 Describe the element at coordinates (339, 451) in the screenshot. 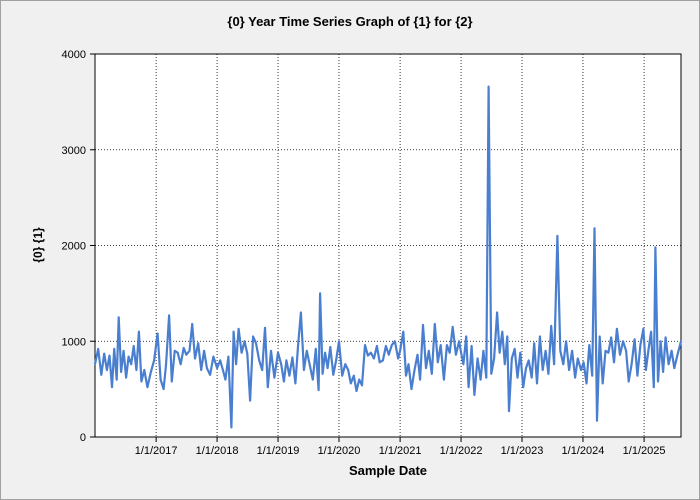

I see `x-tick-label: 1/1/2020` at that location.